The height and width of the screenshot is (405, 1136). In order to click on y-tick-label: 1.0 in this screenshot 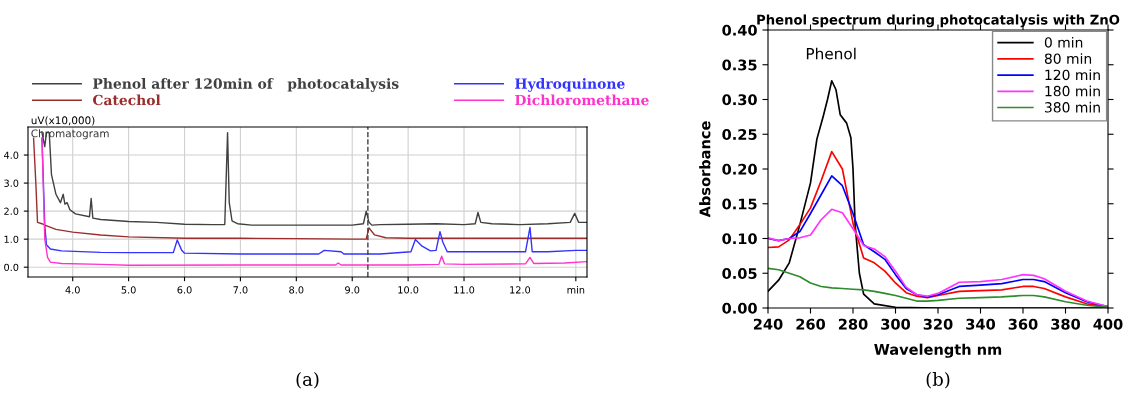, I will do `click(11, 239)`.